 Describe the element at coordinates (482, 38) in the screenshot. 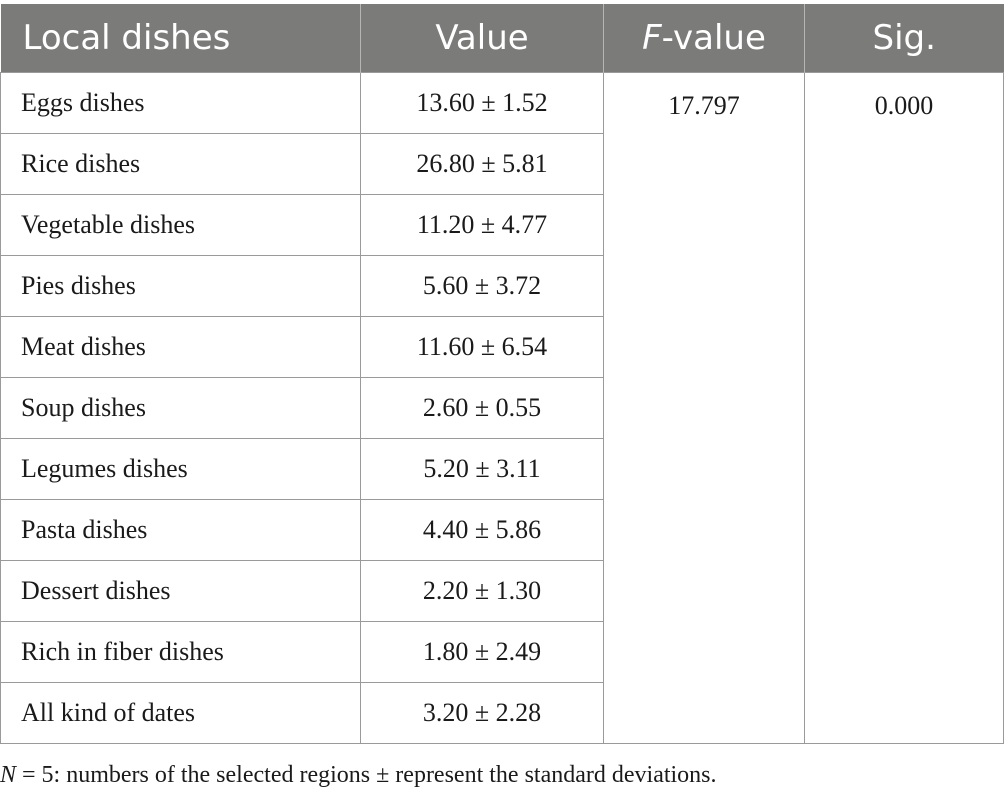

I see `header-value: Value` at that location.